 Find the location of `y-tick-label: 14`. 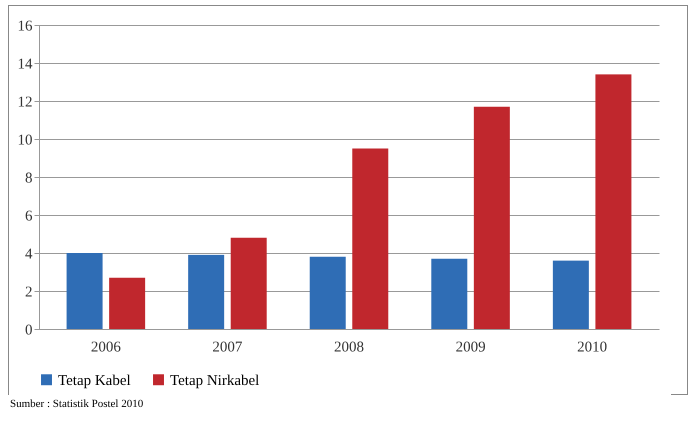

y-tick-label: 14 is located at coordinates (25, 64).